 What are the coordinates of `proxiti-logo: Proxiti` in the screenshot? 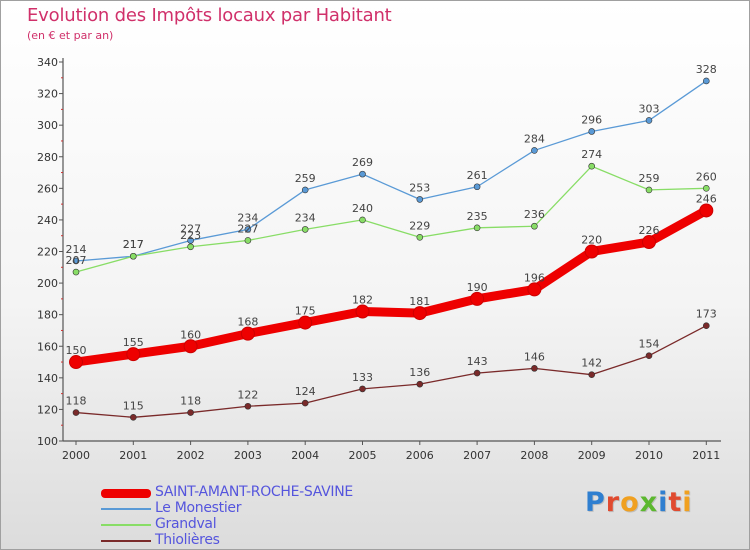 It's located at (639, 502).